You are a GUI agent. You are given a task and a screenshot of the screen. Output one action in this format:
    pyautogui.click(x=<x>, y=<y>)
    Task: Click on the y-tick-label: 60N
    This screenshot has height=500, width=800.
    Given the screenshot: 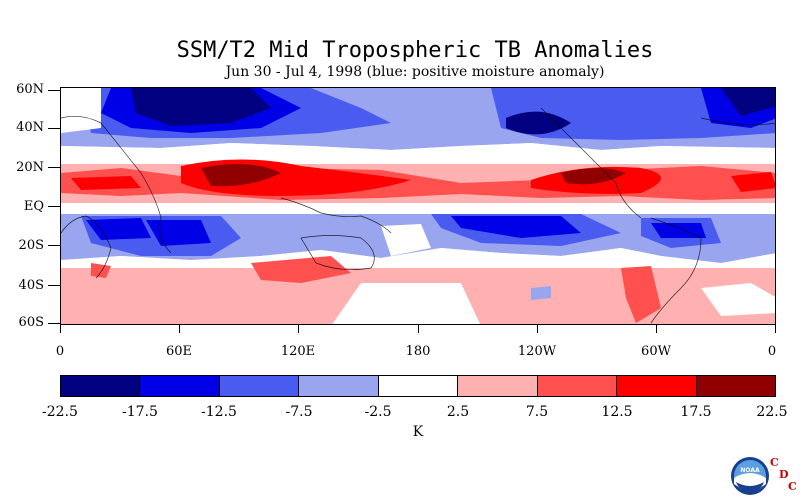 What is the action you would take?
    pyautogui.click(x=30, y=89)
    